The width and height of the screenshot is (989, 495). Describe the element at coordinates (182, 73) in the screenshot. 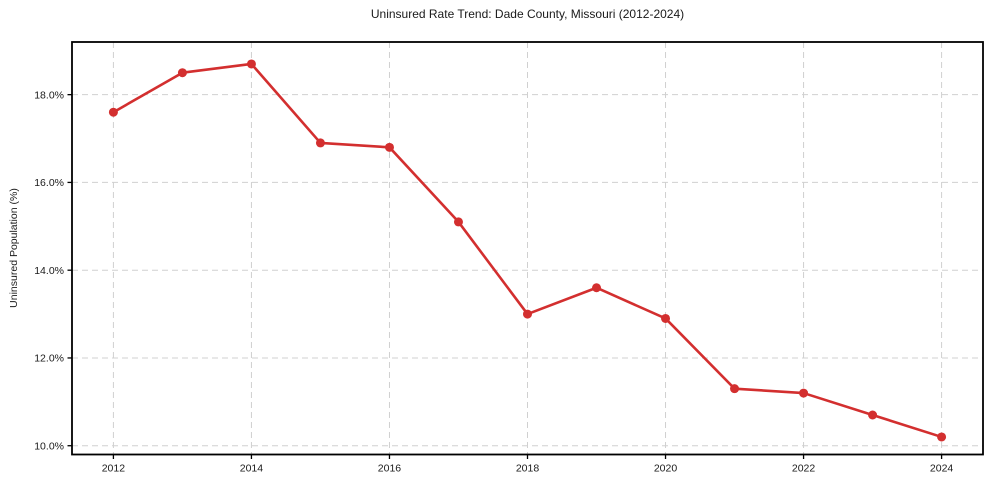

I see `data-point-2013` at that location.